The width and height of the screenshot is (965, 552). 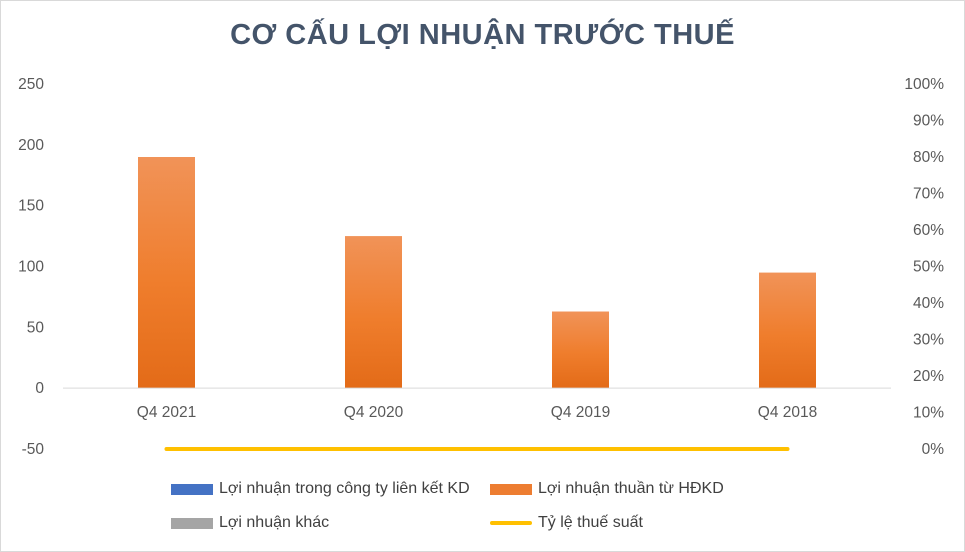 I want to click on legend-label: Lợi nhuận khác, so click(x=274, y=522).